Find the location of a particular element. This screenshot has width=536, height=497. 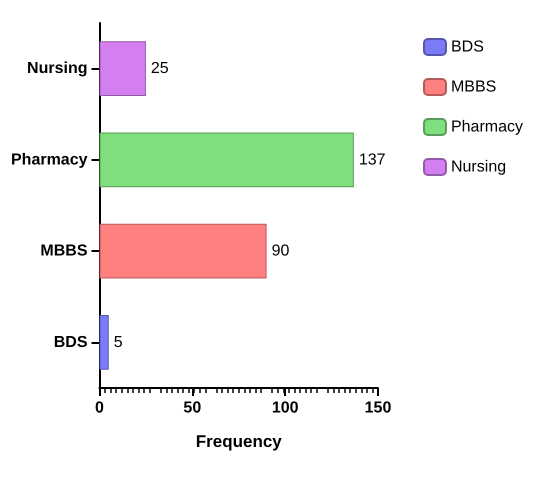

x-tick-label: 150 is located at coordinates (378, 408).